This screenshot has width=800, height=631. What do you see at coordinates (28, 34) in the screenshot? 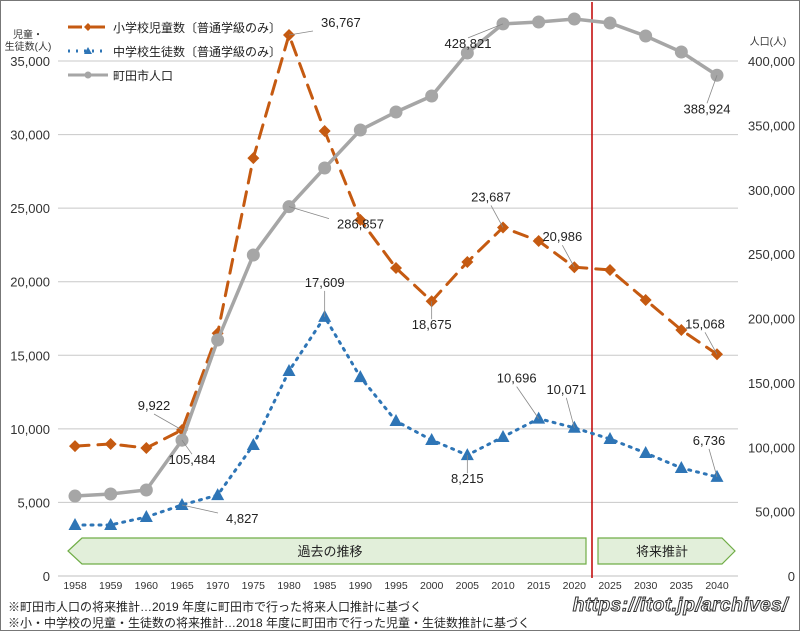
I see `left-axis-label: 児童・` at bounding box center [28, 34].